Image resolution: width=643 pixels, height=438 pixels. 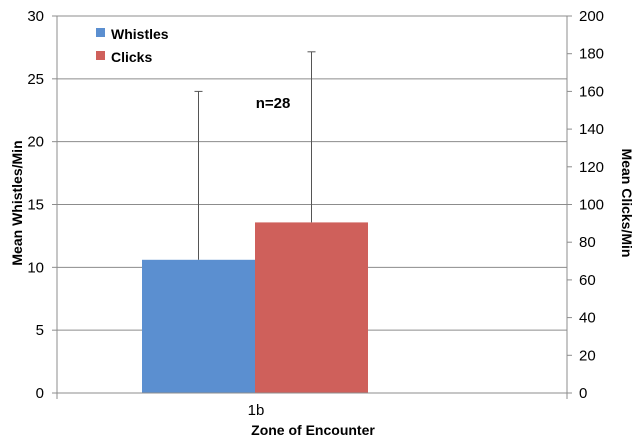 What do you see at coordinates (311, 307) in the screenshot?
I see `bar-clicks` at bounding box center [311, 307].